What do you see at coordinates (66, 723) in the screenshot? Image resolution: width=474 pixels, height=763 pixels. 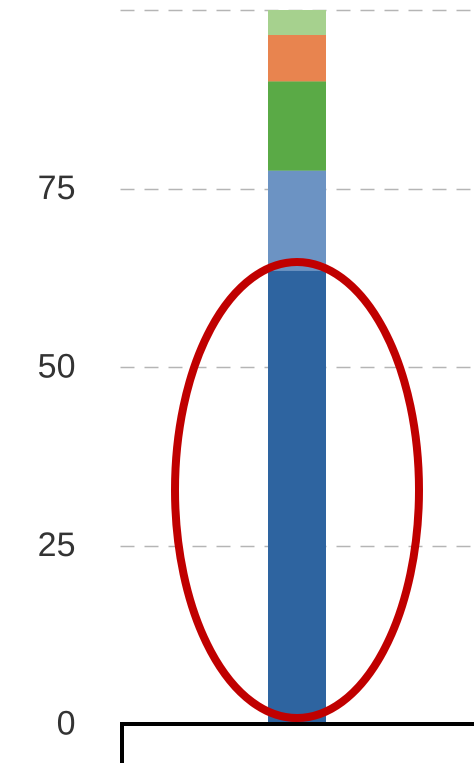 I see `y-tick-label: 0` at bounding box center [66, 723].